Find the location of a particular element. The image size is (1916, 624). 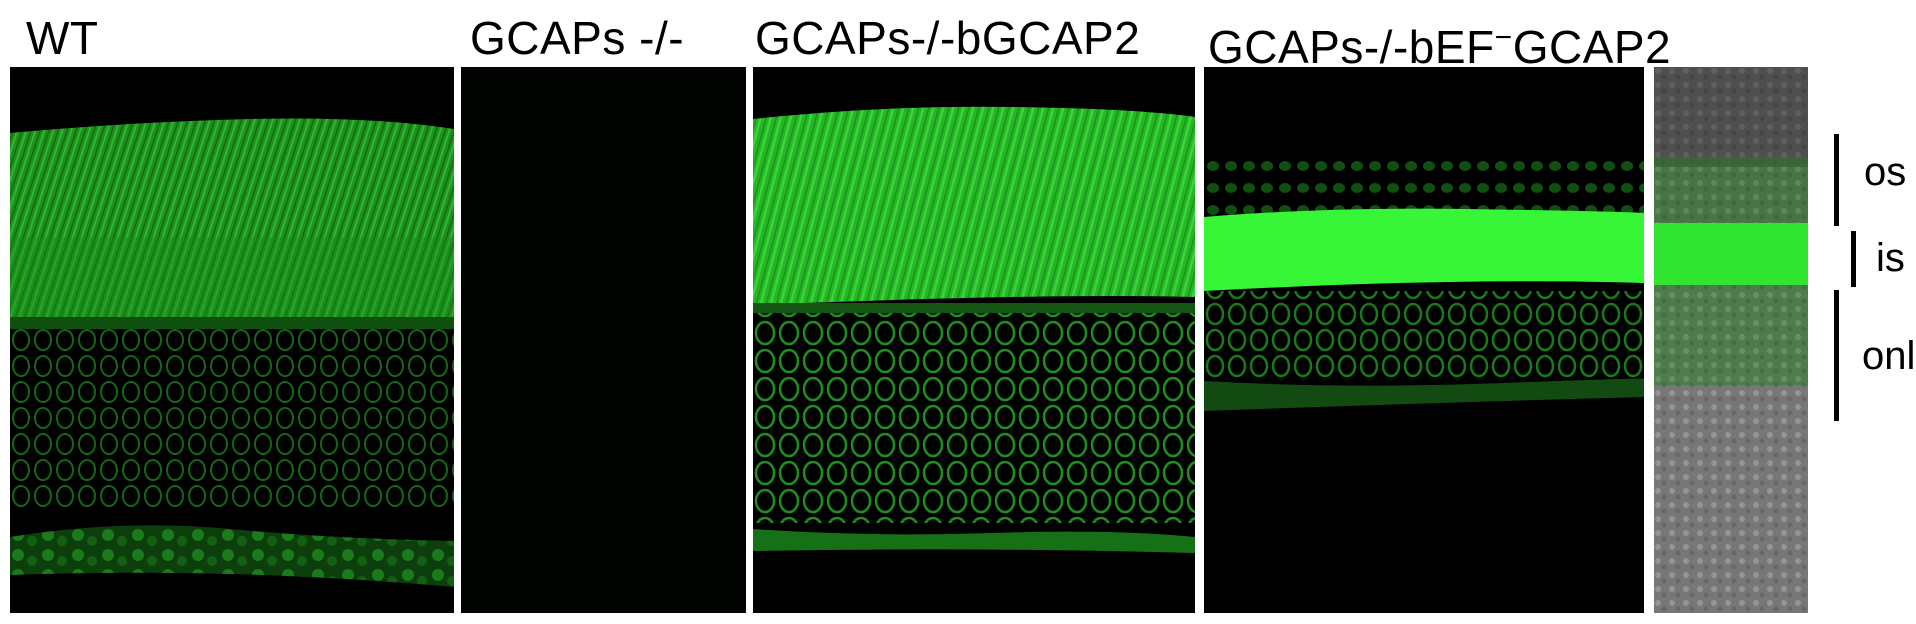

layer-label-is: is is located at coordinates (1890, 258).